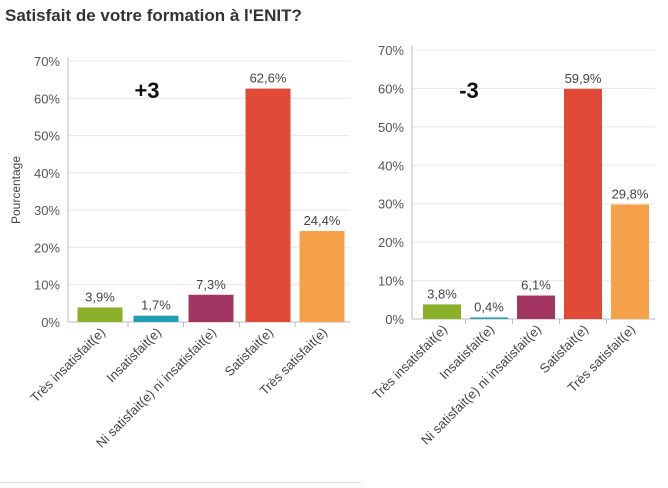  Describe the element at coordinates (156, 305) in the screenshot. I see `left-data-label: 1,7%` at that location.